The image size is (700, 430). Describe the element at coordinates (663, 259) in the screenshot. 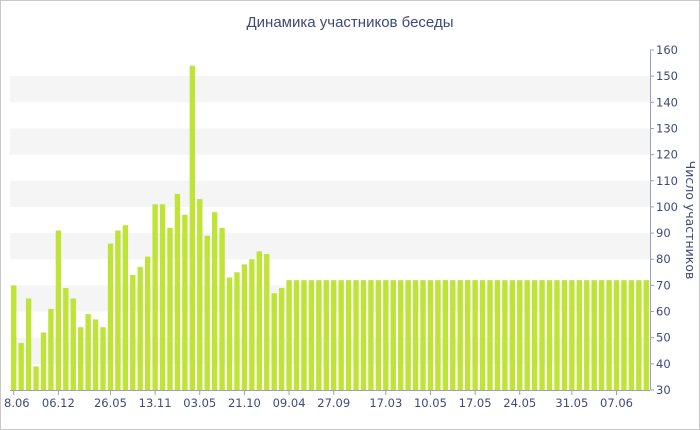

I see `y-tick-label: 80` at that location.